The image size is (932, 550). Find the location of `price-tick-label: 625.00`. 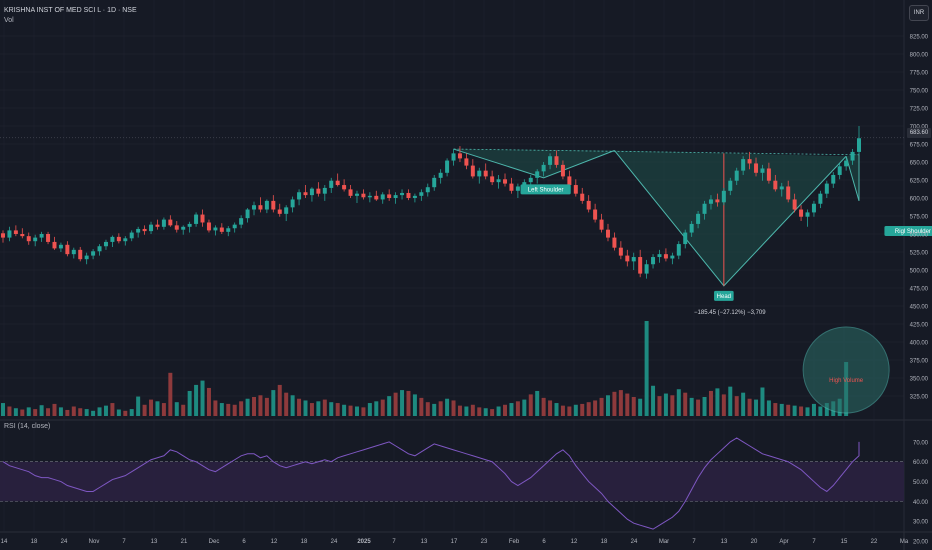

price-tick-label: 625.00 is located at coordinates (919, 182).